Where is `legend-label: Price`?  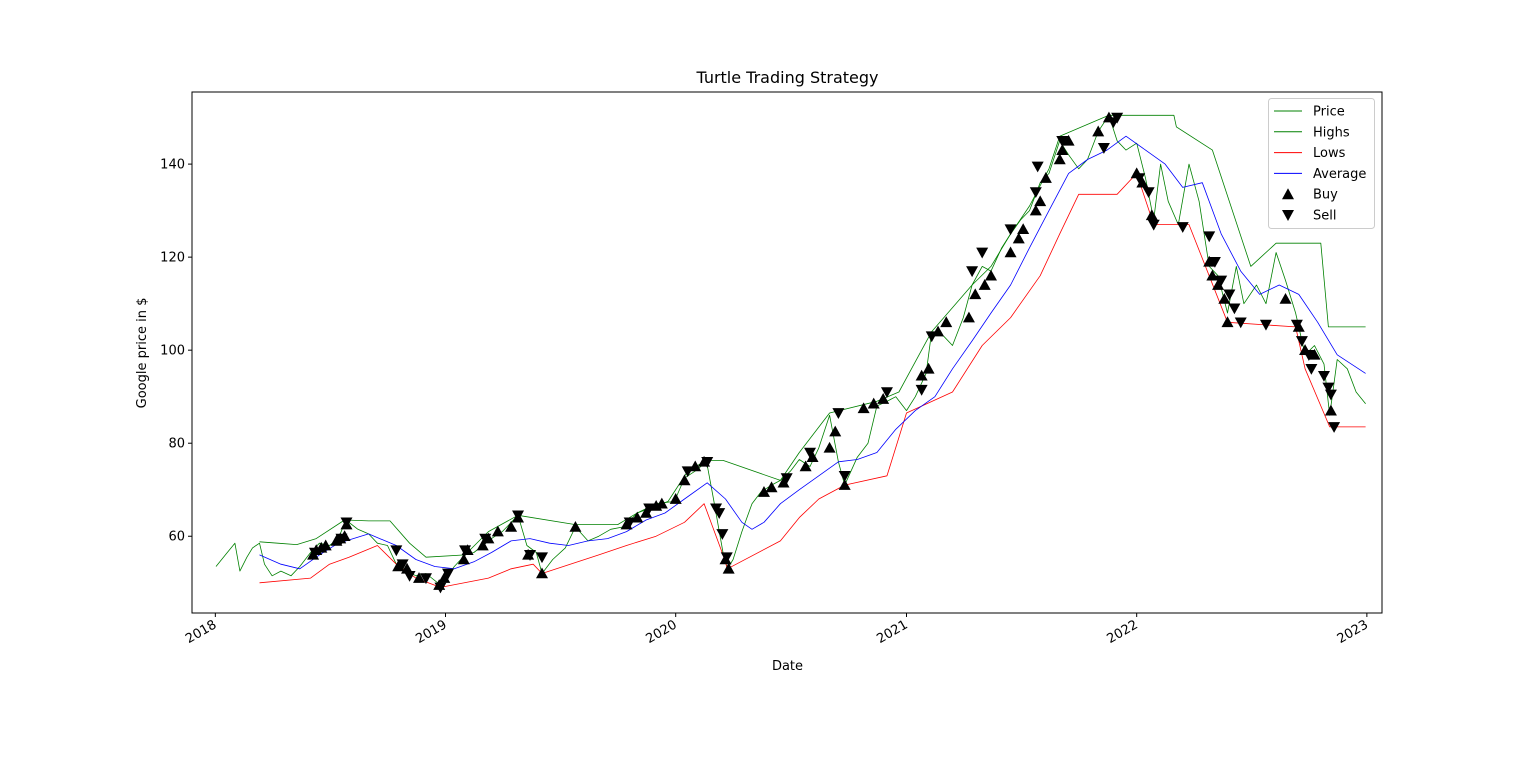 legend-label: Price is located at coordinates (1329, 112).